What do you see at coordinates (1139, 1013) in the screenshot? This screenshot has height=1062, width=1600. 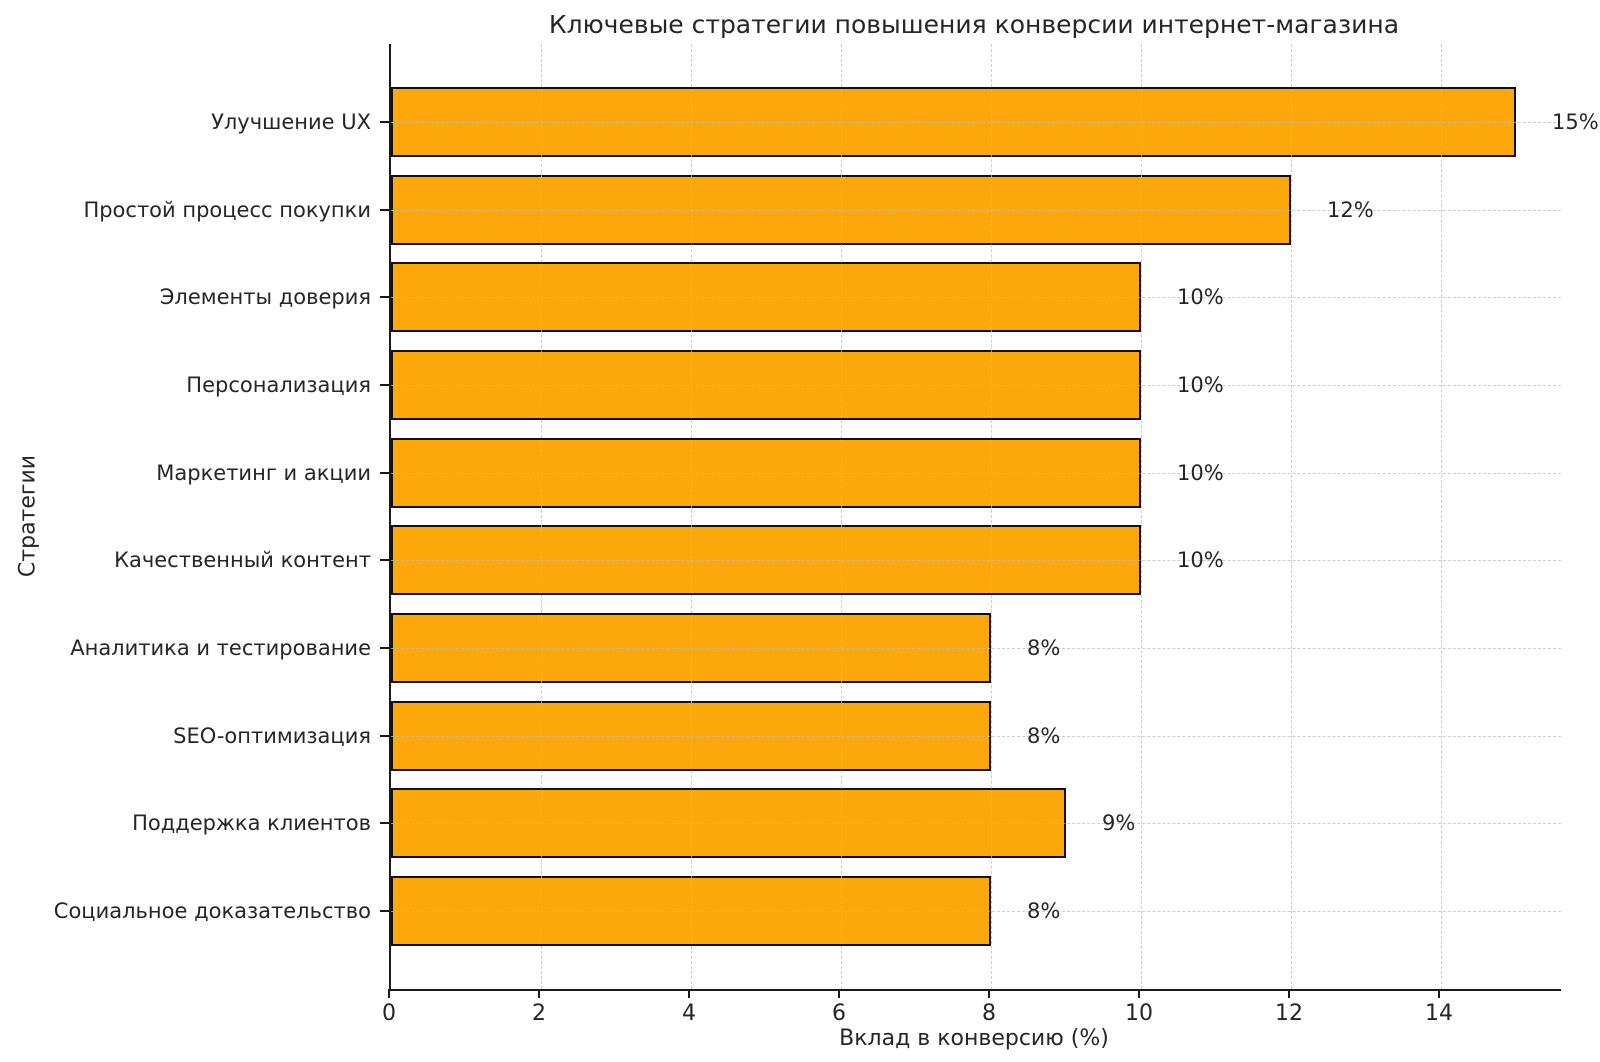 I see `x-tick-label: 10` at bounding box center [1139, 1013].